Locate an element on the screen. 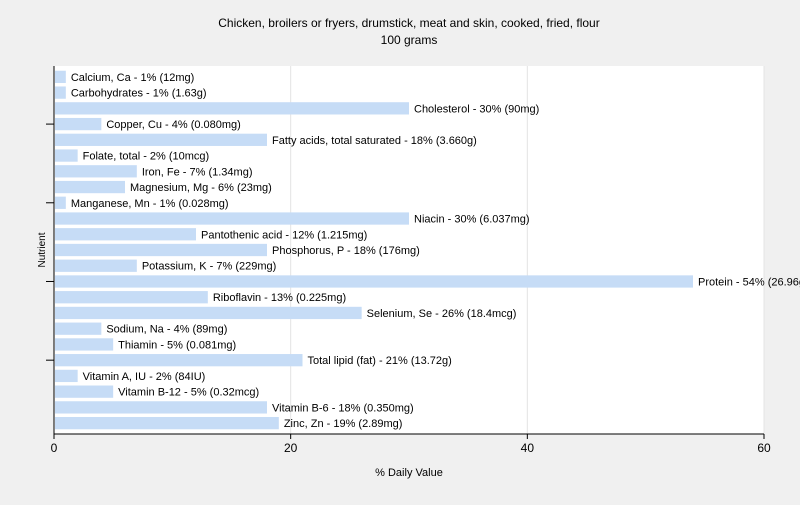  bar-label: Manganese, Mn - 1% (0.028mg) is located at coordinates (150, 204).